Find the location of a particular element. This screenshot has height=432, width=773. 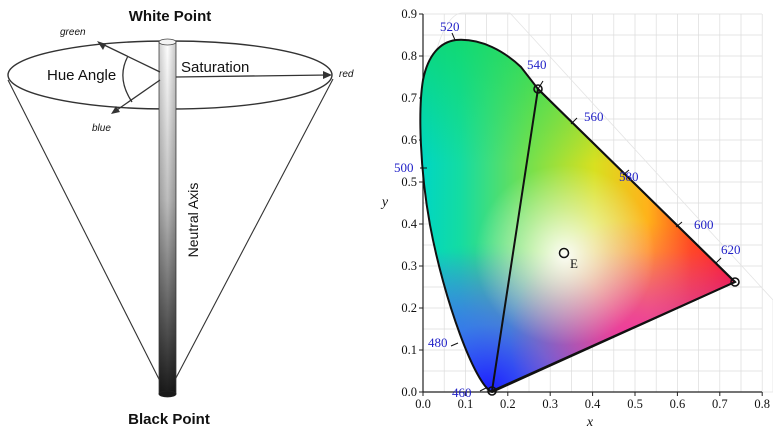

white-point-e-marker is located at coordinates (564, 253).